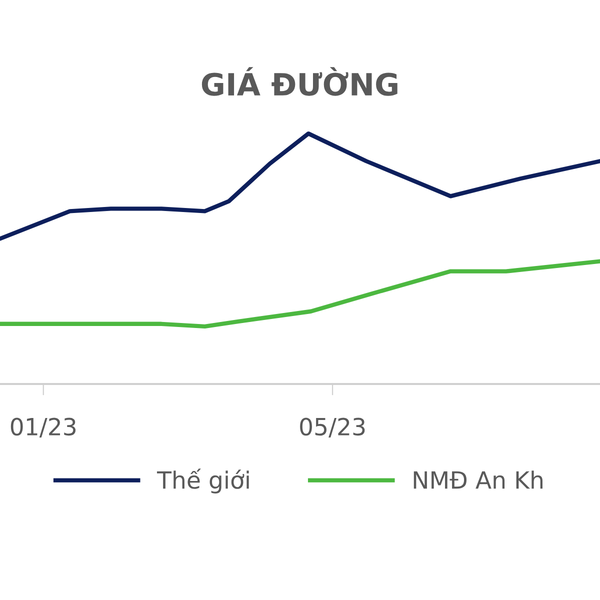  Describe the element at coordinates (332, 428) in the screenshot. I see `x-tick-label: 05/23` at that location.